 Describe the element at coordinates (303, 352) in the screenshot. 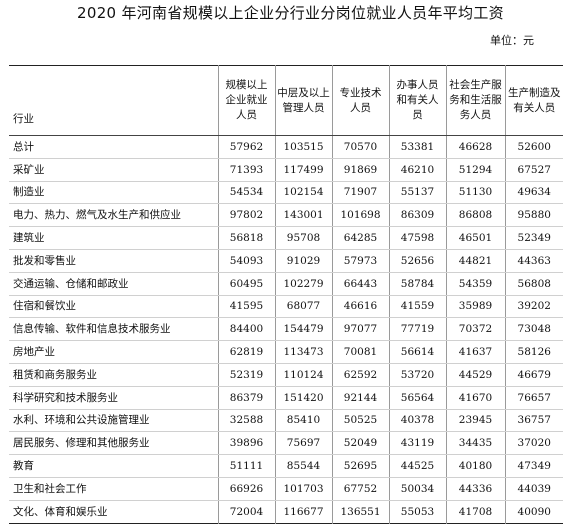

I see `managers-cell: 113473` at that location.